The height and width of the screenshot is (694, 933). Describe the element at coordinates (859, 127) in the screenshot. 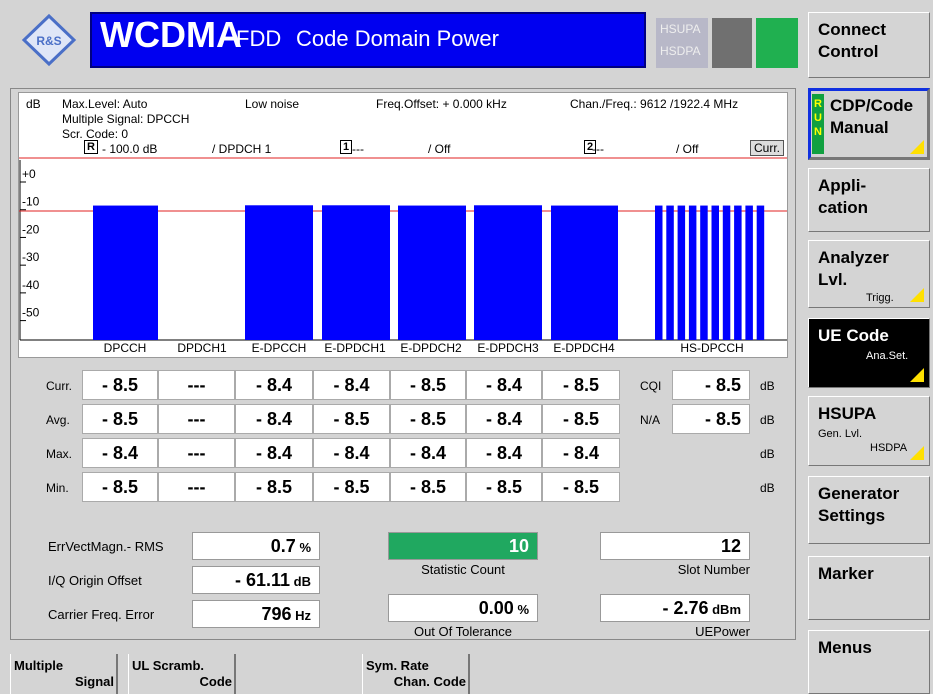

I see `softkey-label: Manual` at that location.